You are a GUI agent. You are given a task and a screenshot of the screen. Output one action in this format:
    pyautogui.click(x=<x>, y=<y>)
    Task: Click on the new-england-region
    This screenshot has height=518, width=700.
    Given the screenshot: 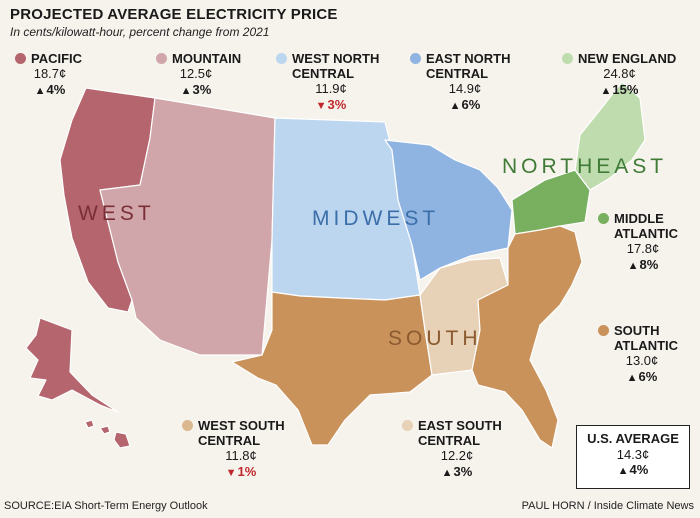 What is the action you would take?
    pyautogui.click(x=610, y=136)
    